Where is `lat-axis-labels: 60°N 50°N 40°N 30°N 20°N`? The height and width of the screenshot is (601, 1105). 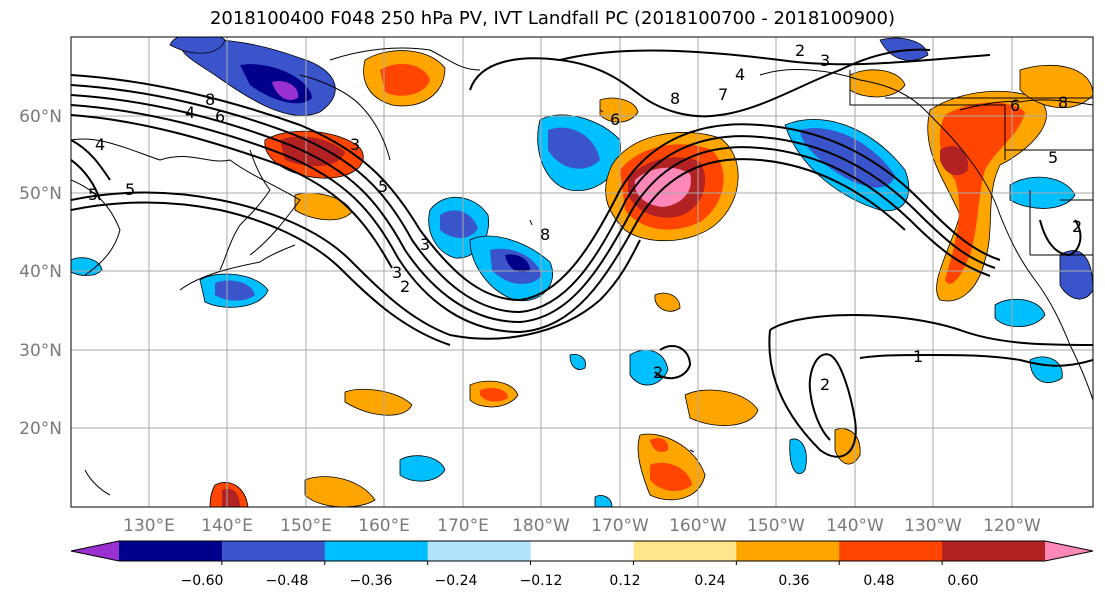 lat-axis-labels: 60°N 50°N 40°N 30°N 20°N is located at coordinates (40, 273).